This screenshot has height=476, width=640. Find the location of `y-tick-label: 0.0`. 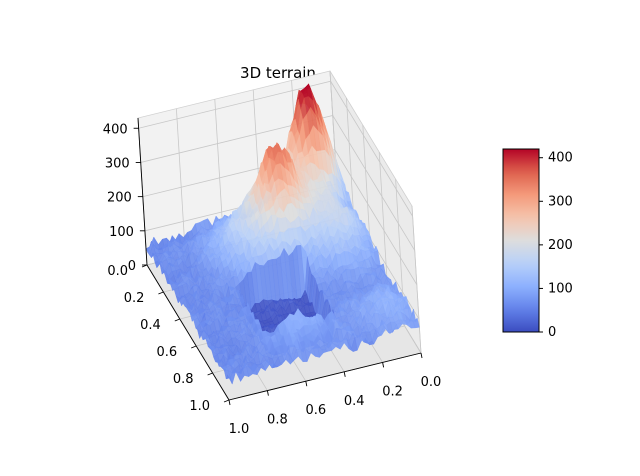

y-tick-label: 0.0 is located at coordinates (117, 271).